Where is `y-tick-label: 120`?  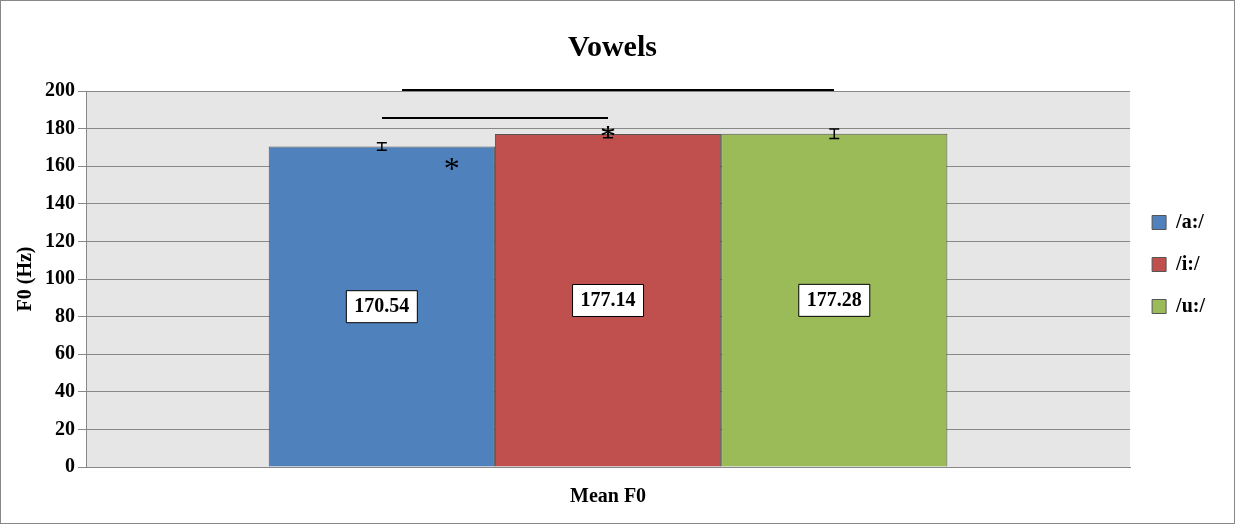
y-tick-label: 120 is located at coordinates (60, 239).